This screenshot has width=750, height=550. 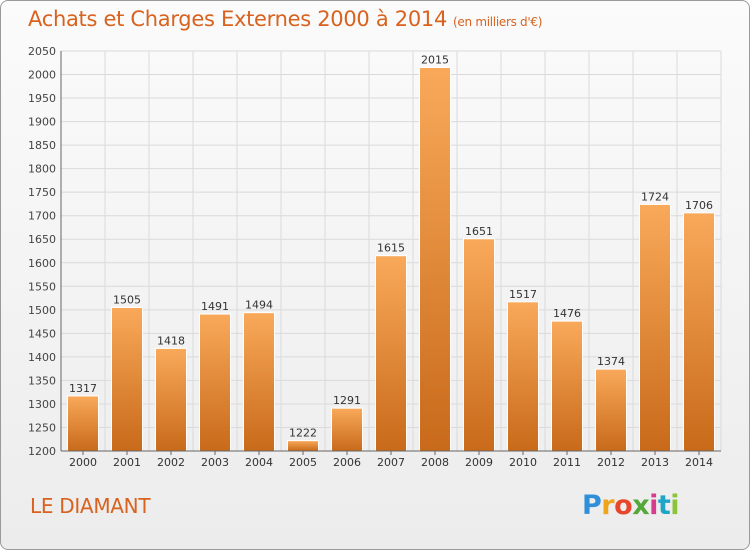 What do you see at coordinates (303, 433) in the screenshot?
I see `data-label: 1222` at bounding box center [303, 433].